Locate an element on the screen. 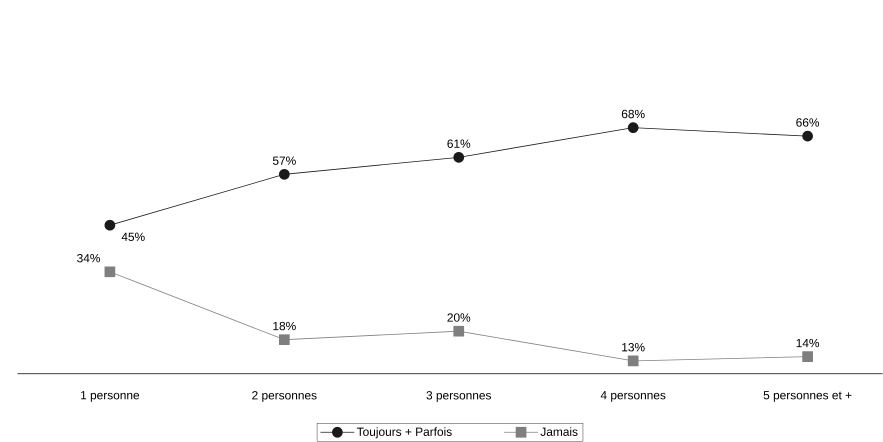  data-label: 45% is located at coordinates (133, 237).